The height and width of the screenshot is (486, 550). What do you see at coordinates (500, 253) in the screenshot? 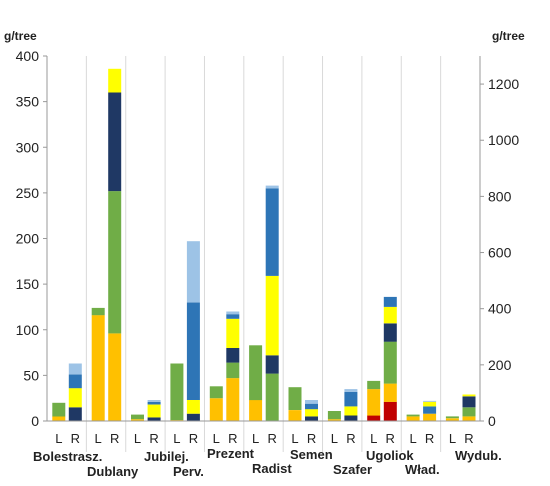
I see `right-tick-label: 600` at bounding box center [500, 253].